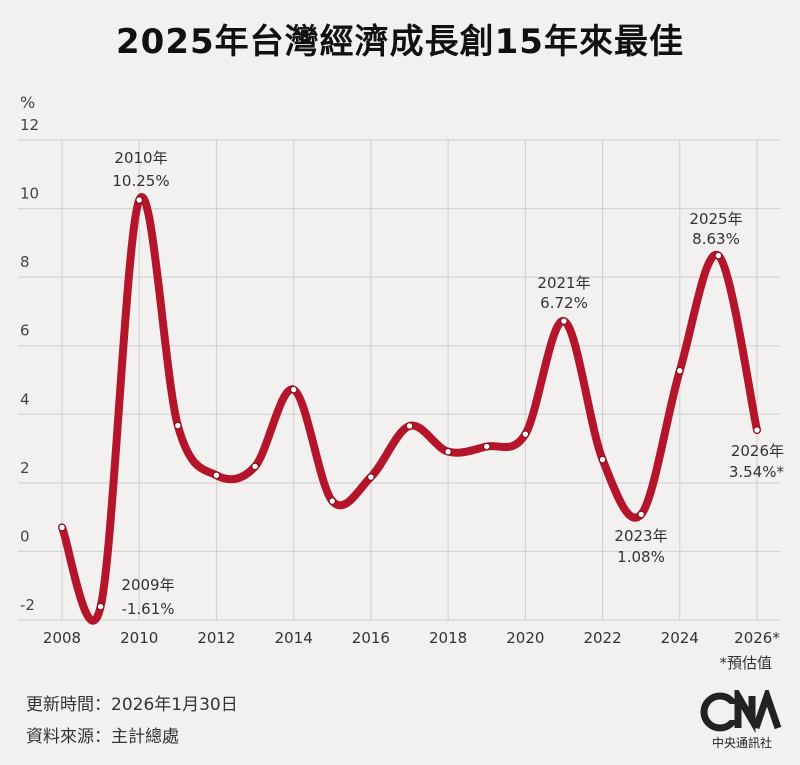 Image resolution: width=800 pixels, height=765 pixels. Describe the element at coordinates (139, 638) in the screenshot. I see `x-tick-label: 2010` at that location.